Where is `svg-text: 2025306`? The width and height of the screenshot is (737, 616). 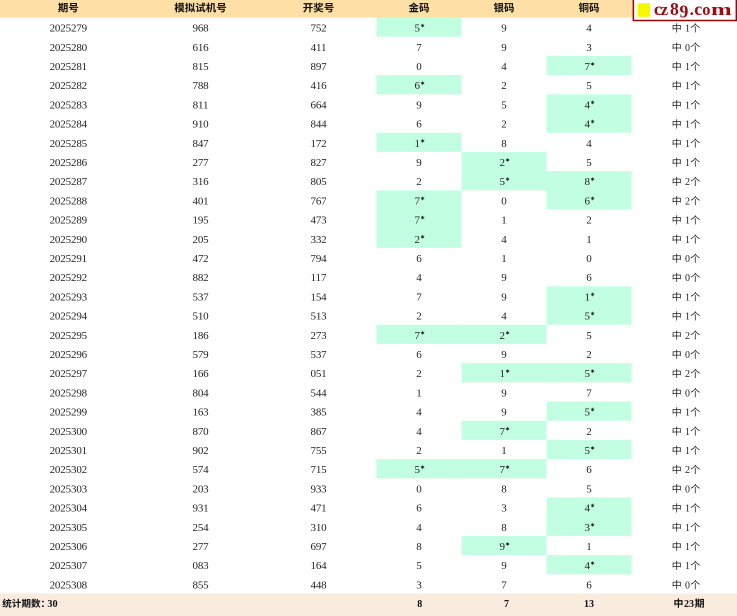
svg-text: 2025306 is located at coordinates (69, 547).